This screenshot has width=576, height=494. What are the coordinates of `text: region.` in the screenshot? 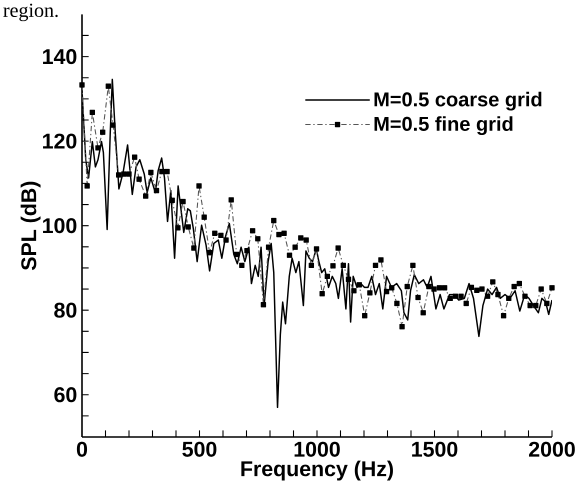 It's located at (30, 13).